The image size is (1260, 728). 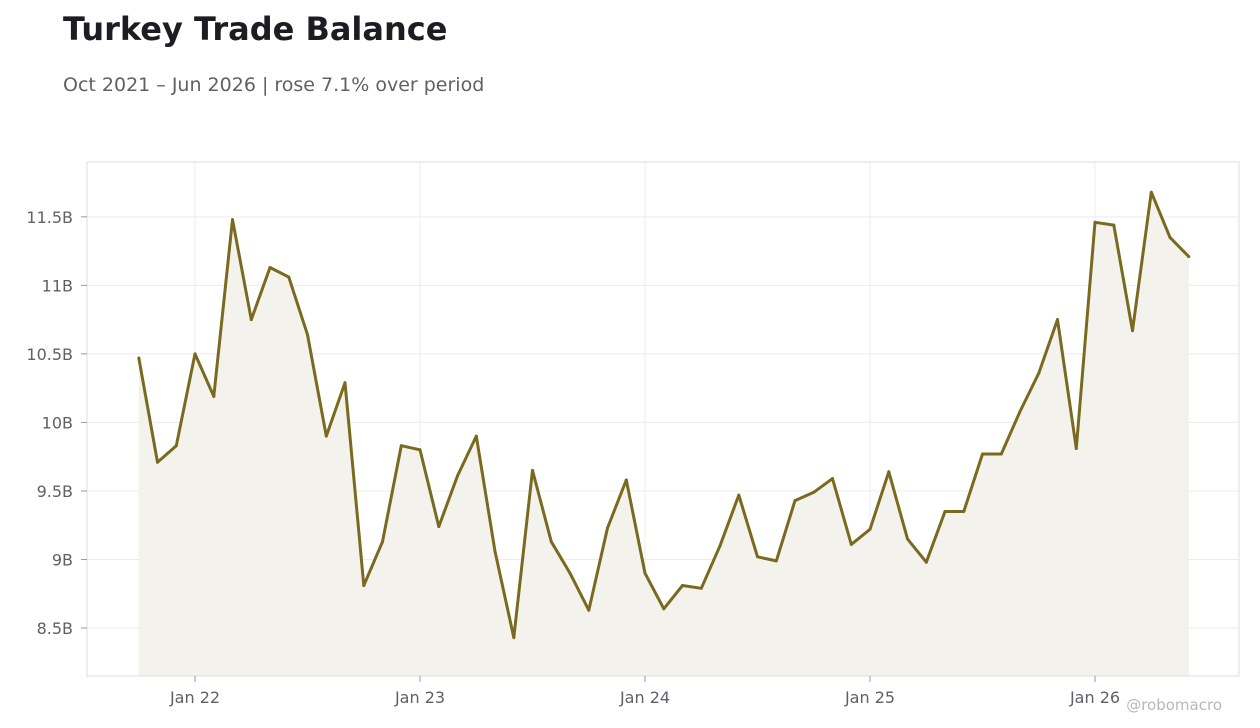 What do you see at coordinates (49, 217) in the screenshot?
I see `y-tick-label: 11.5B` at bounding box center [49, 217].